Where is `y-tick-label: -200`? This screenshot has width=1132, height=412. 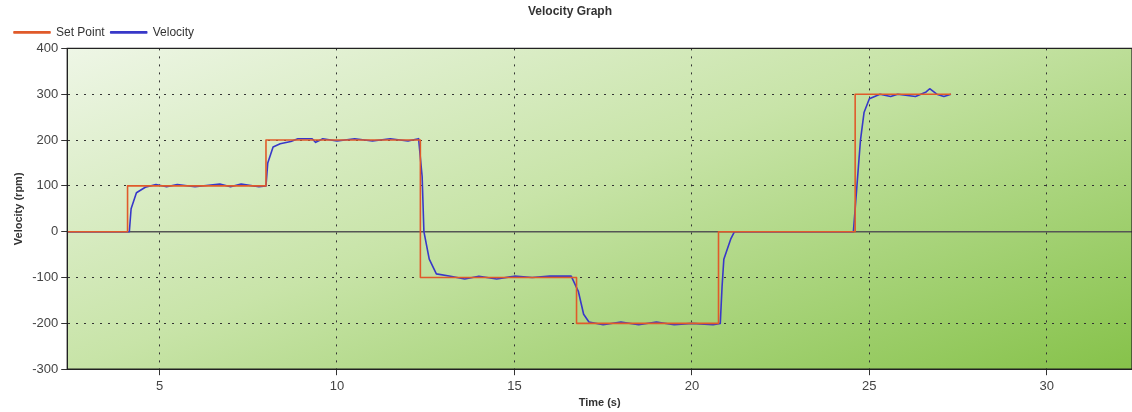
y-tick-label: -200 is located at coordinates (45, 322).